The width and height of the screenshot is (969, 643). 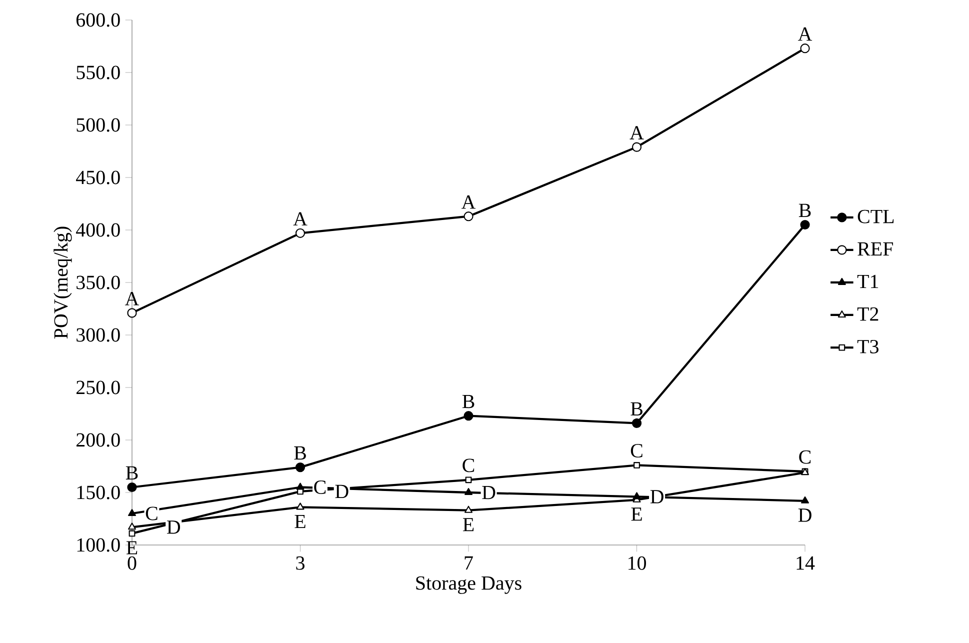 What do you see at coordinates (98, 20) in the screenshot?
I see `y-tick-label: 600.0` at bounding box center [98, 20].